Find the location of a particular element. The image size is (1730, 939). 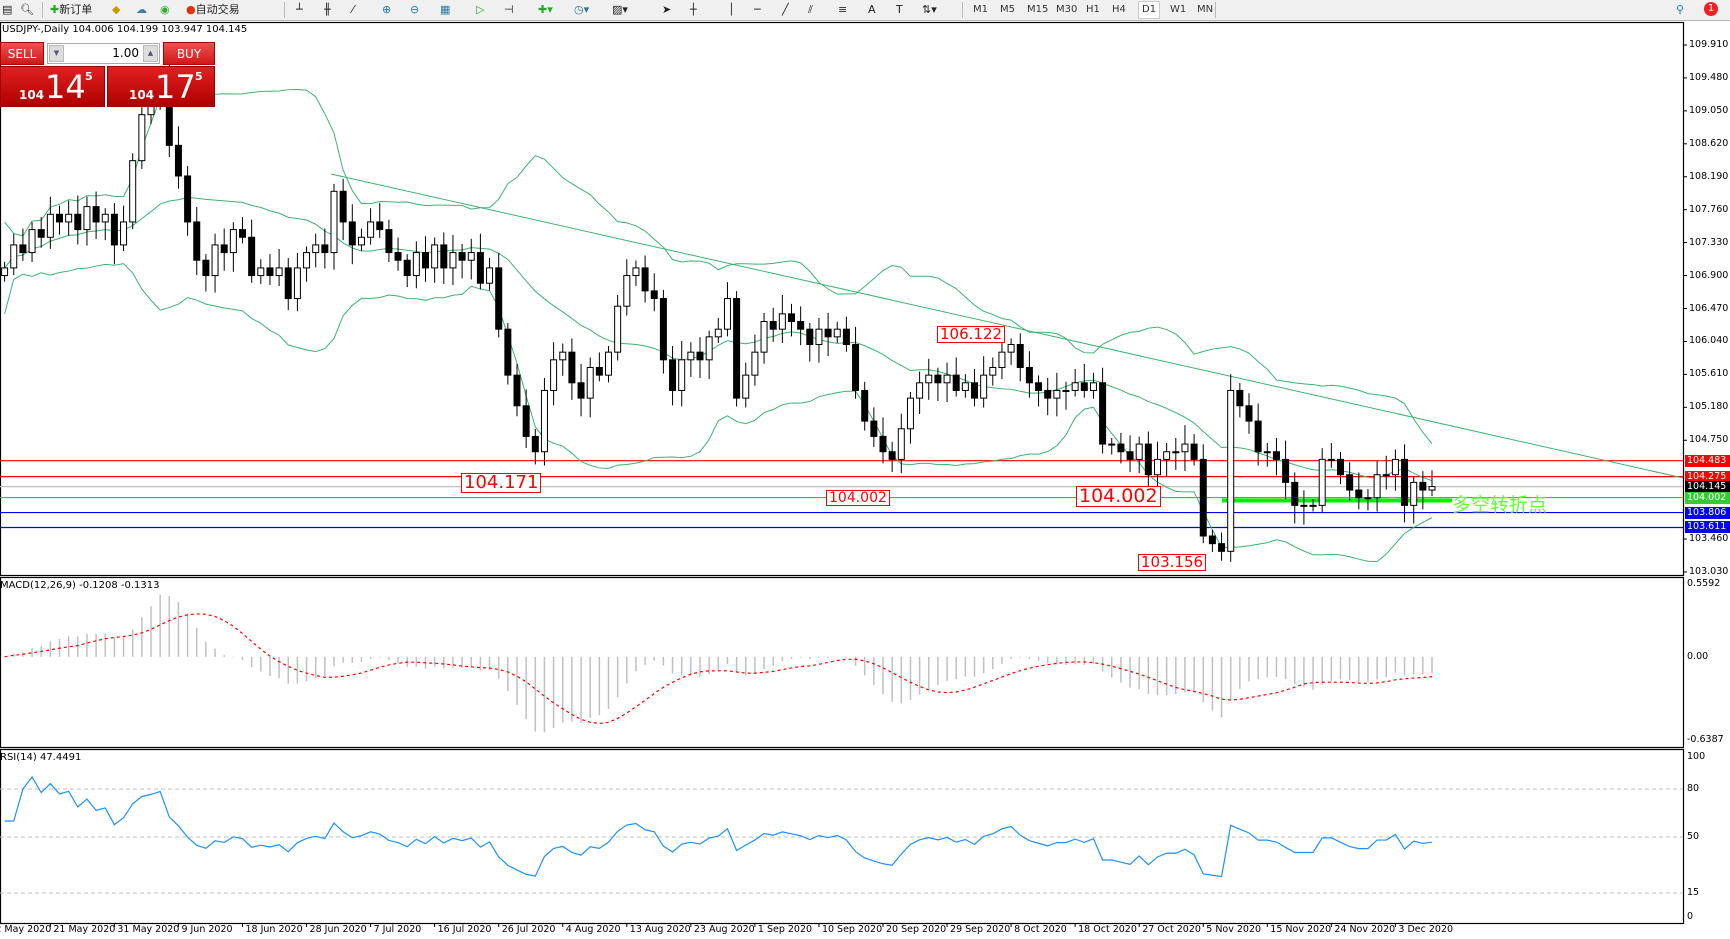

templates-icon: ▨▾ is located at coordinates (620, 9).